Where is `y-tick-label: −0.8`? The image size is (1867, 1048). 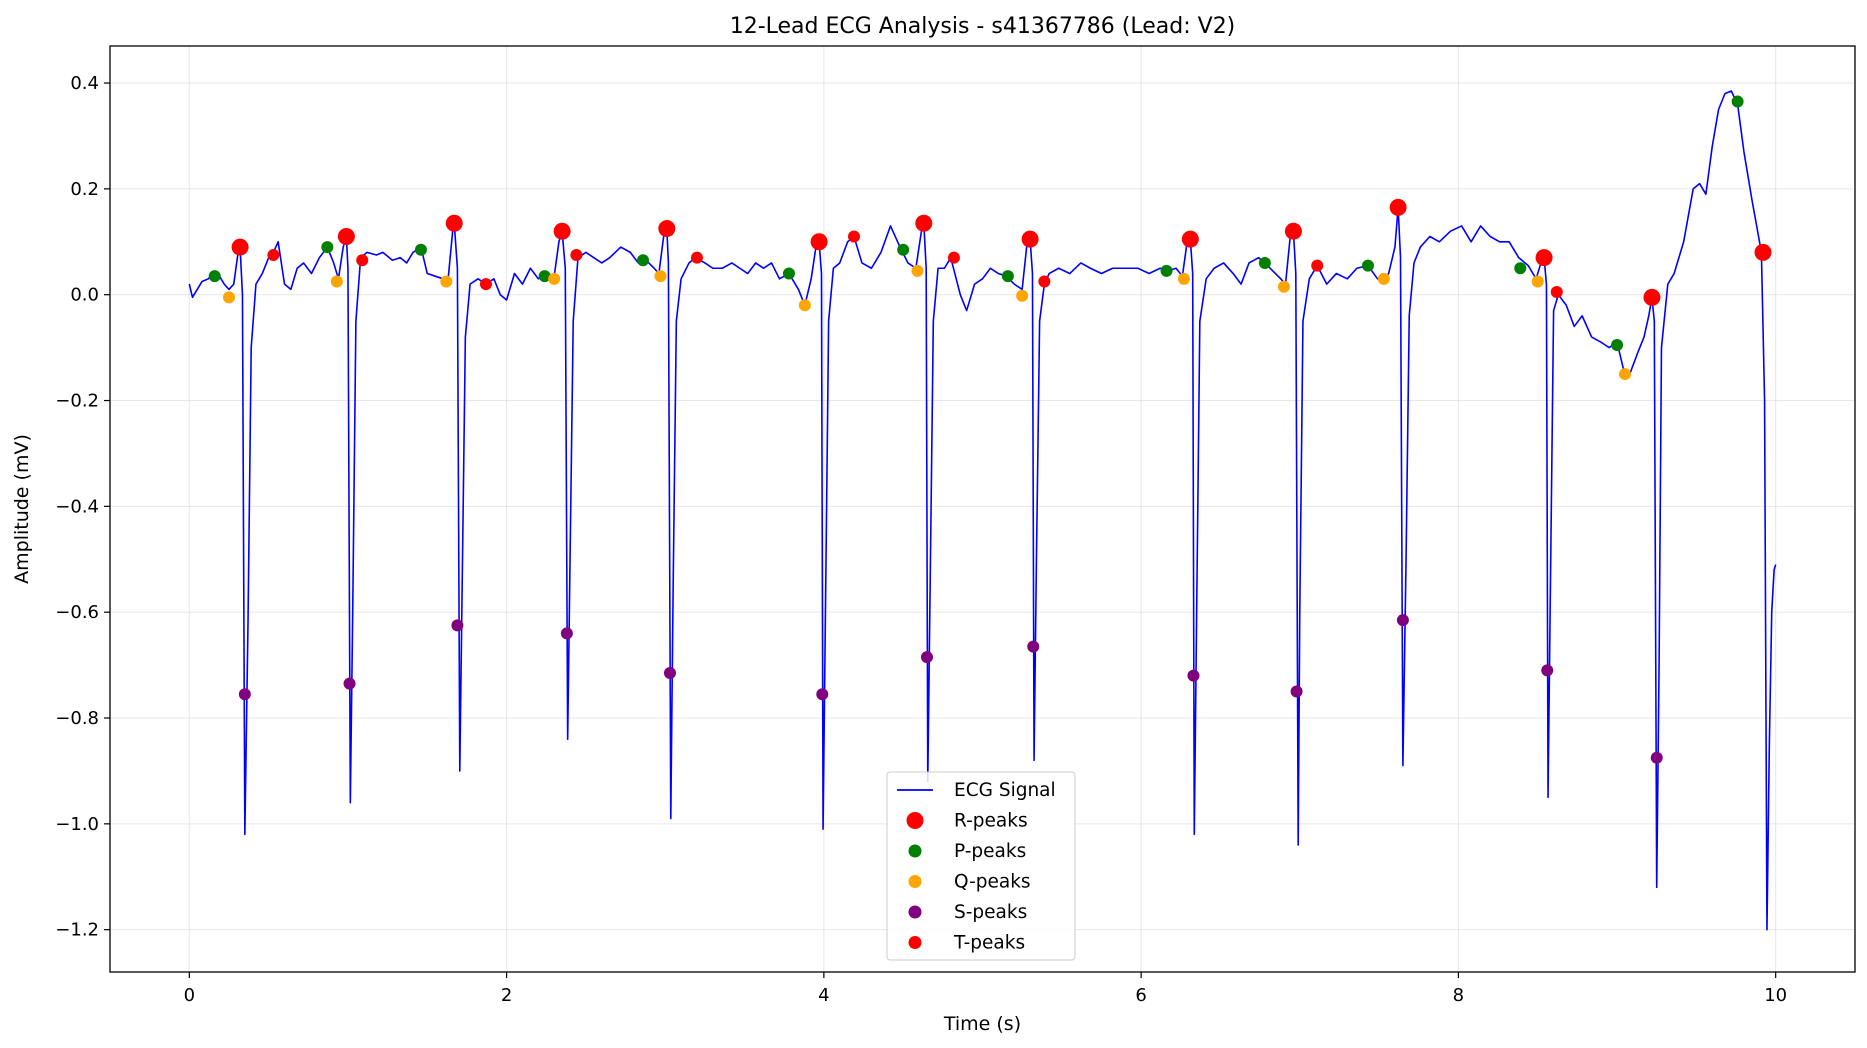 y-tick-label: −0.8 is located at coordinates (77, 718).